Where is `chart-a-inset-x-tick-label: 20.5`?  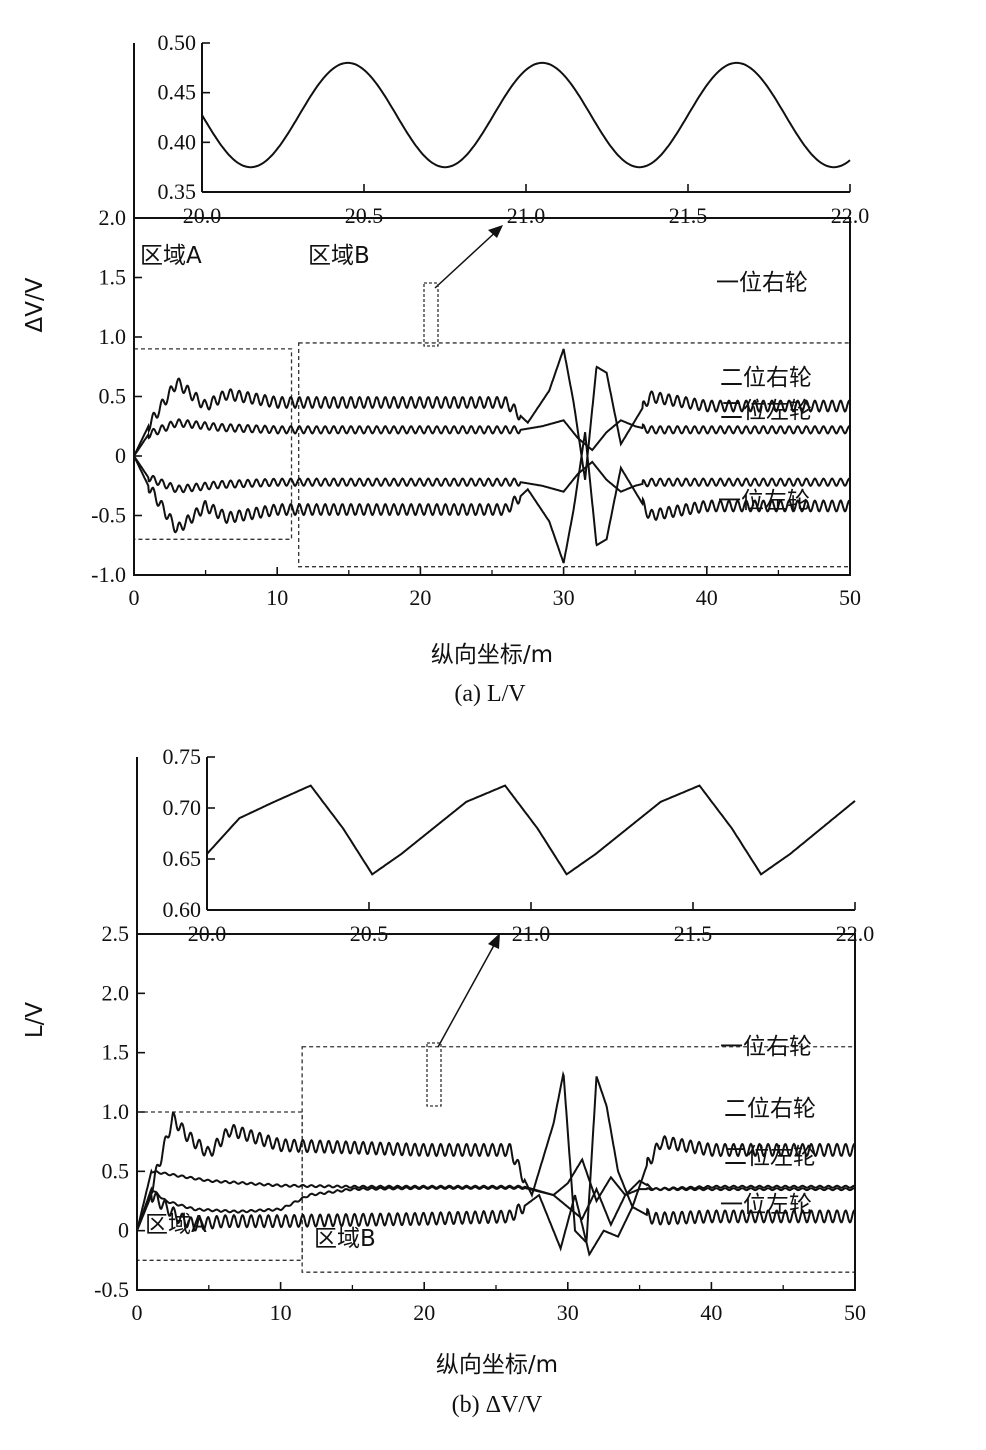 chart-a-inset-x-tick-label: 20.5 is located at coordinates (364, 215).